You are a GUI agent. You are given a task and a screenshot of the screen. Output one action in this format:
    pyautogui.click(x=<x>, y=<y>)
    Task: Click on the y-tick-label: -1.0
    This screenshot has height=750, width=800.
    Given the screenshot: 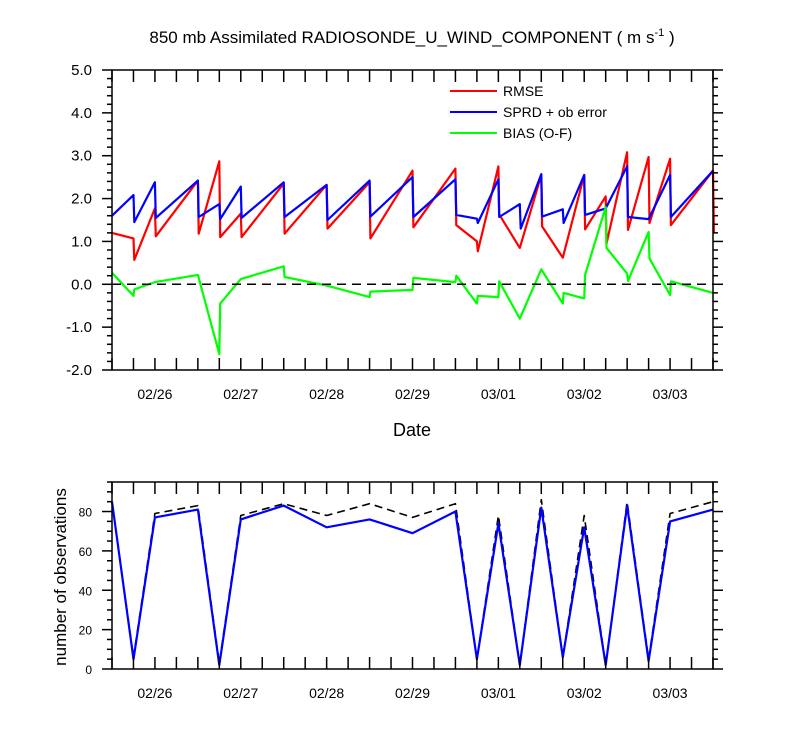 What is the action you would take?
    pyautogui.click(x=79, y=327)
    